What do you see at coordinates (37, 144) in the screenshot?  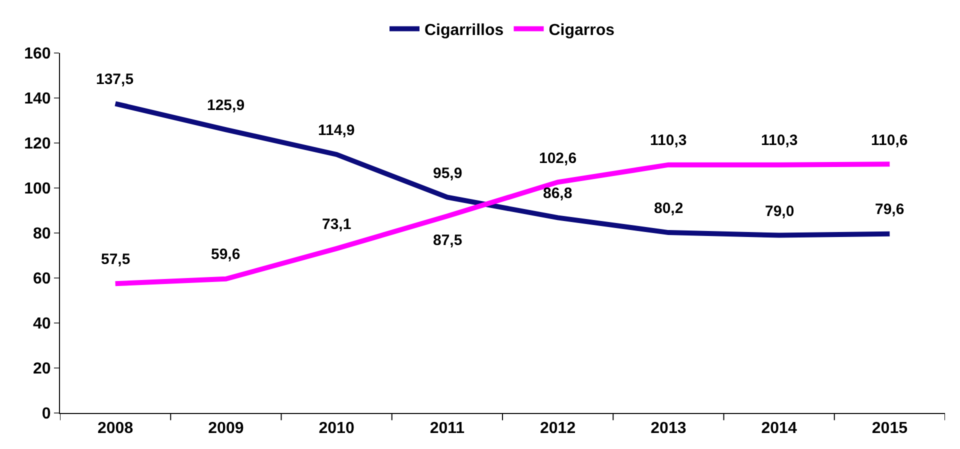 I see `y-tick-label: 120` at bounding box center [37, 144].